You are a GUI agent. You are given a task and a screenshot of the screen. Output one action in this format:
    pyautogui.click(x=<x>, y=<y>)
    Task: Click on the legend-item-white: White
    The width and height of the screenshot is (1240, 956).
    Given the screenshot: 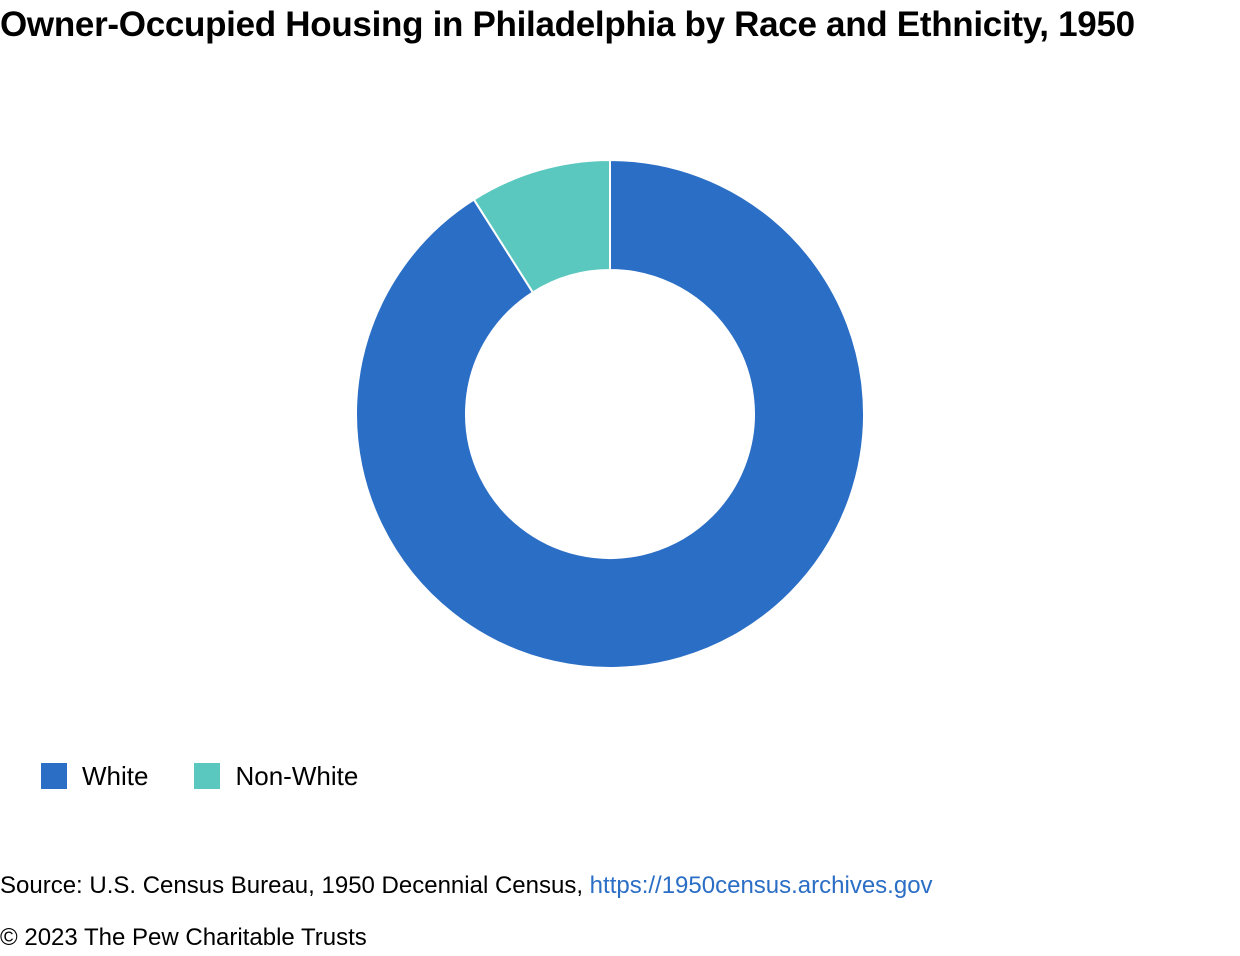 What is the action you would take?
    pyautogui.click(x=94, y=776)
    